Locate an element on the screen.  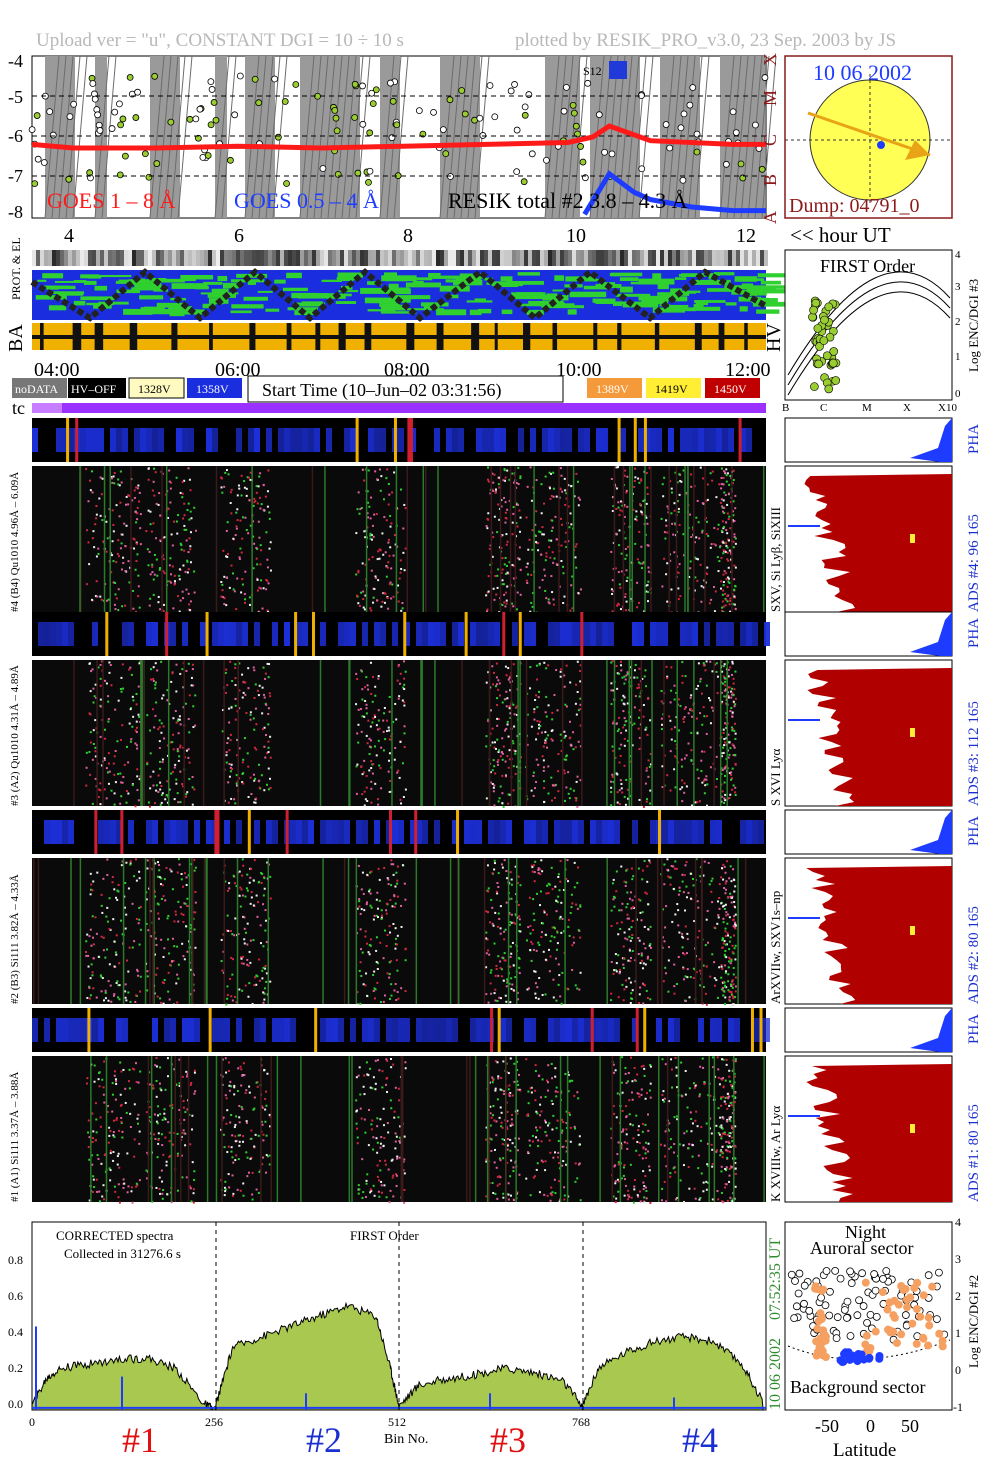
pha-flare is located at coordinates (122, 832).